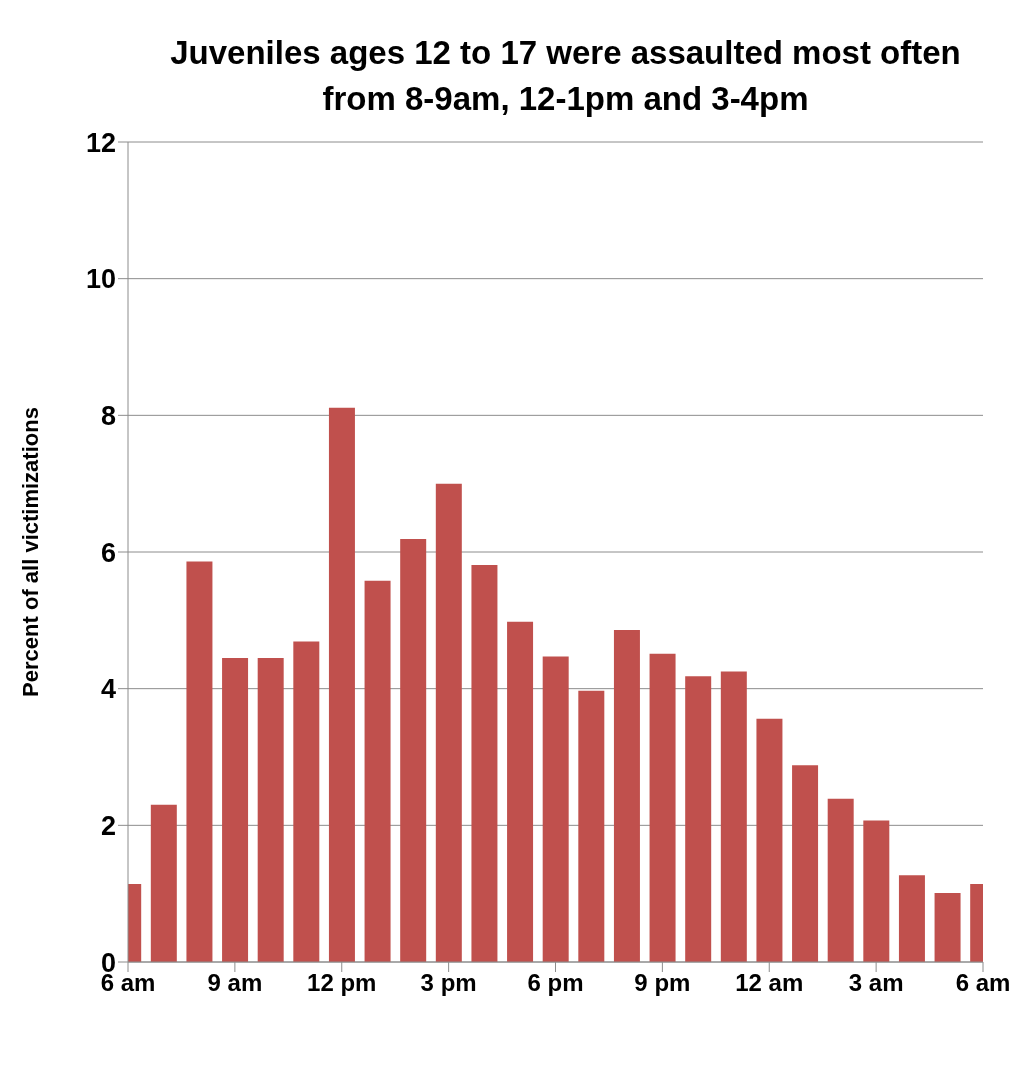 Image resolution: width=1021 pixels, height=1081 pixels. Describe the element at coordinates (100, 279) in the screenshot. I see `y-tick-label: 10` at that location.